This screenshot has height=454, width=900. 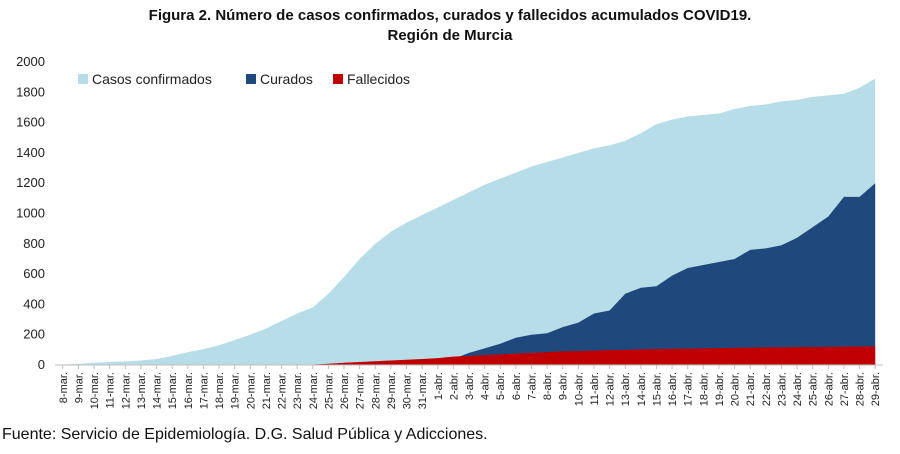 What do you see at coordinates (329, 390) in the screenshot?
I see `x-tick-label: 25-mar.` at bounding box center [329, 390].